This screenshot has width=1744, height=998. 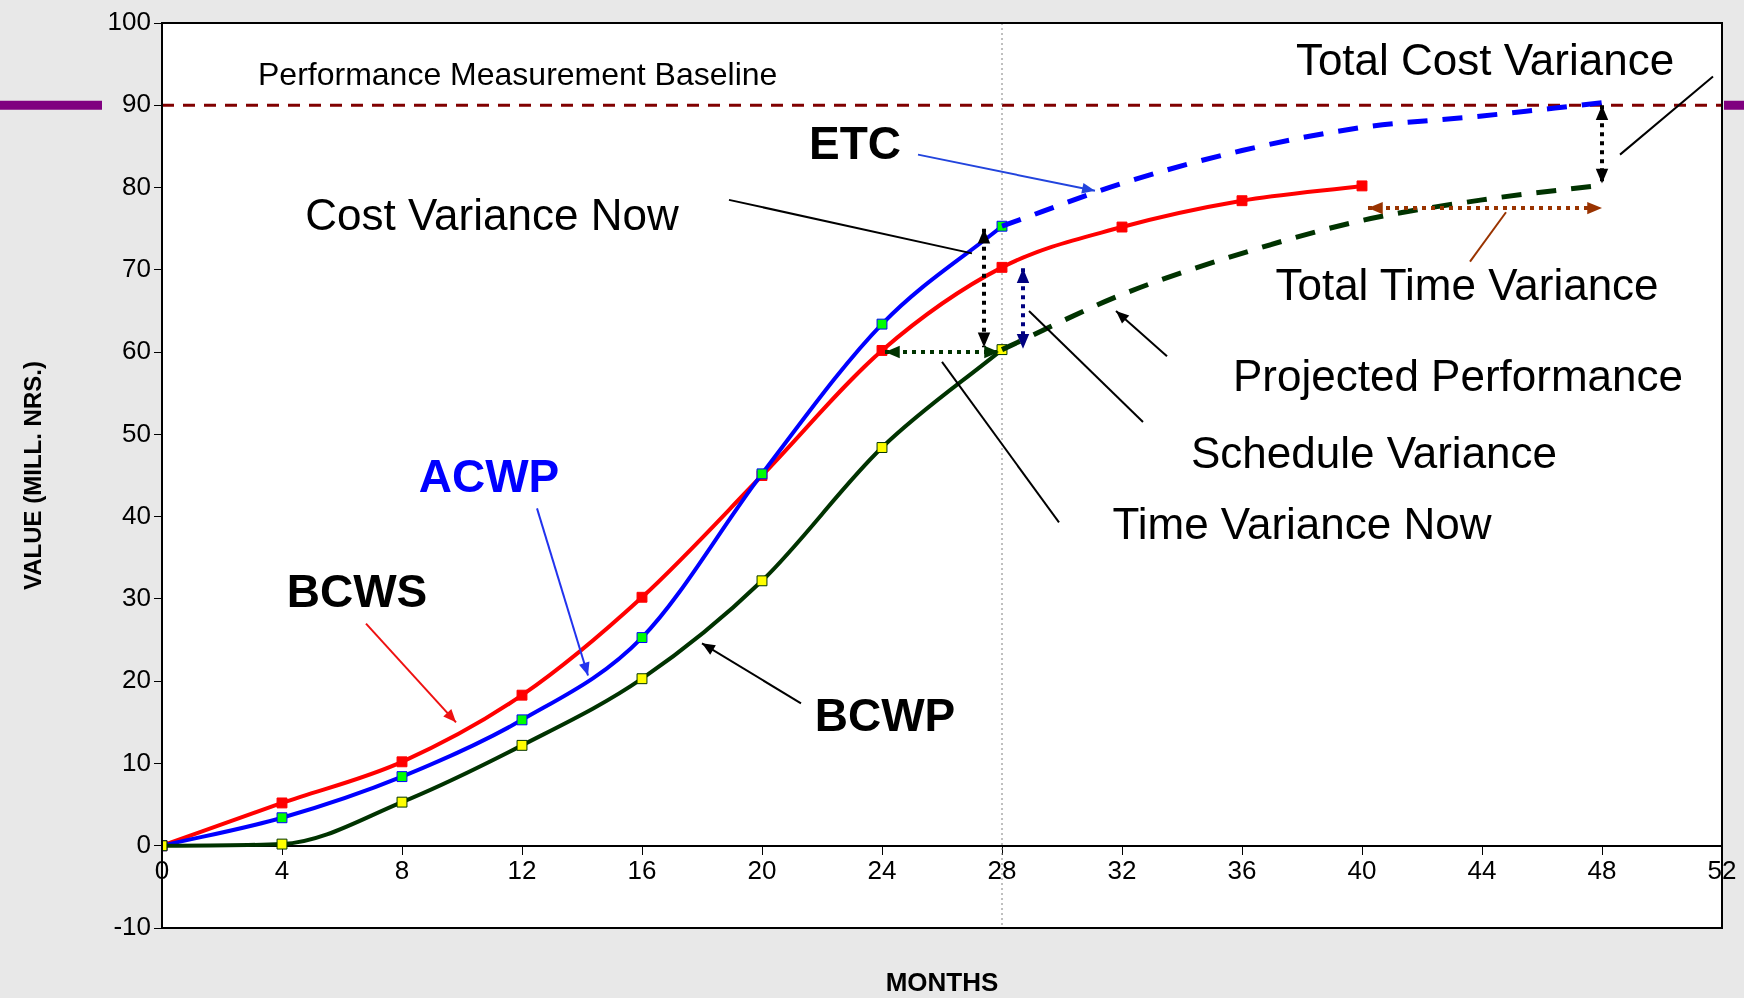 What do you see at coordinates (136, 432) in the screenshot?
I see `y-tick-label: 50` at bounding box center [136, 432].